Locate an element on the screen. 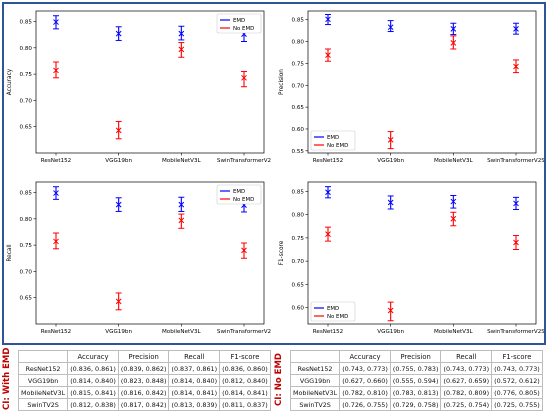 The image size is (550, 412). y-axis-label: Accuracy is located at coordinates (10, 81).